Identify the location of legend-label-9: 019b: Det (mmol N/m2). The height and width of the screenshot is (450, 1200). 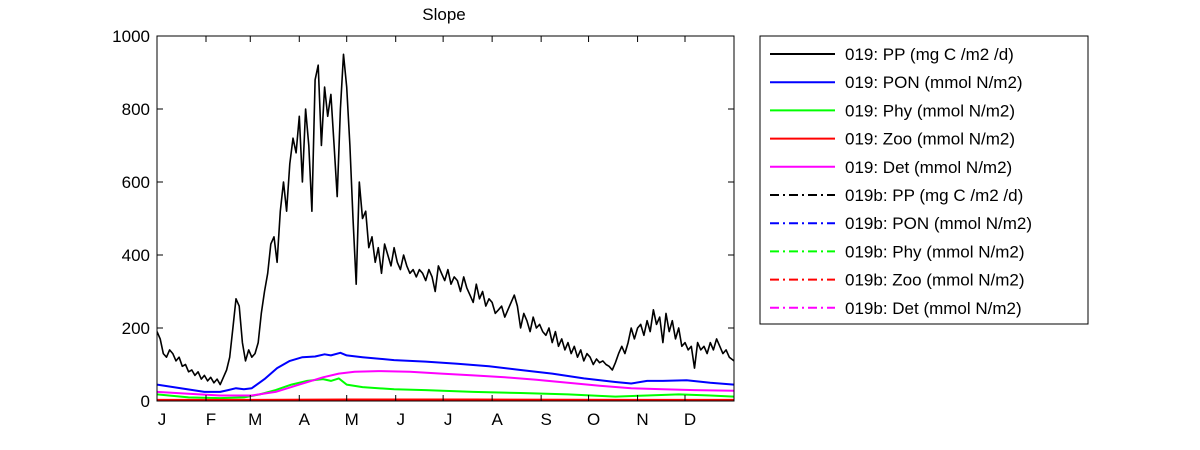
(933, 308).